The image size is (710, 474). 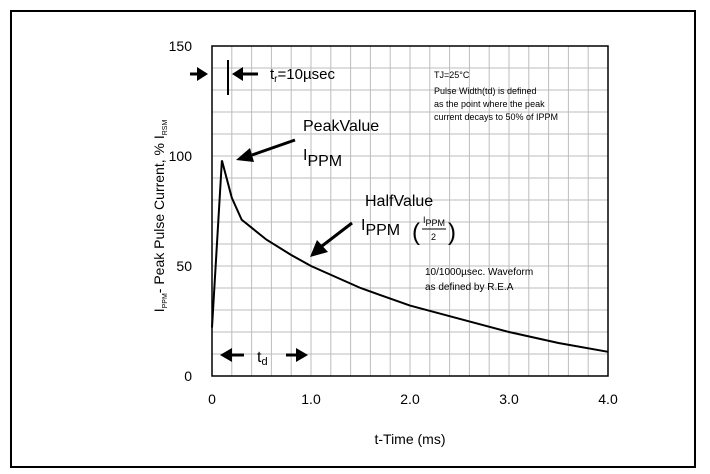 I want to click on y-axis-label: IPPM- Peak Pulse Current, % IRSM, so click(x=160, y=216).